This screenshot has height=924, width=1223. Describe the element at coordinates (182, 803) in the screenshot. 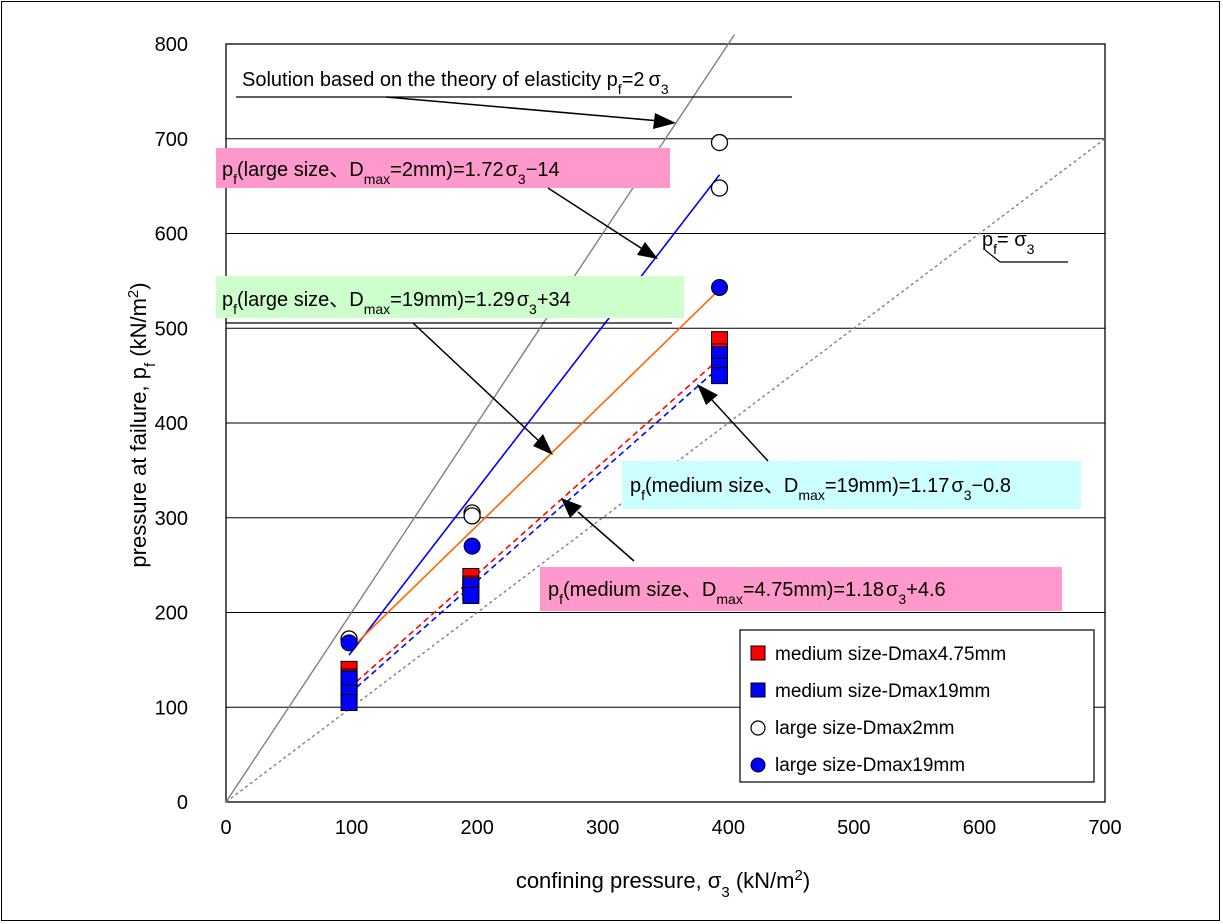

I see `y-tick-label: 0` at that location.